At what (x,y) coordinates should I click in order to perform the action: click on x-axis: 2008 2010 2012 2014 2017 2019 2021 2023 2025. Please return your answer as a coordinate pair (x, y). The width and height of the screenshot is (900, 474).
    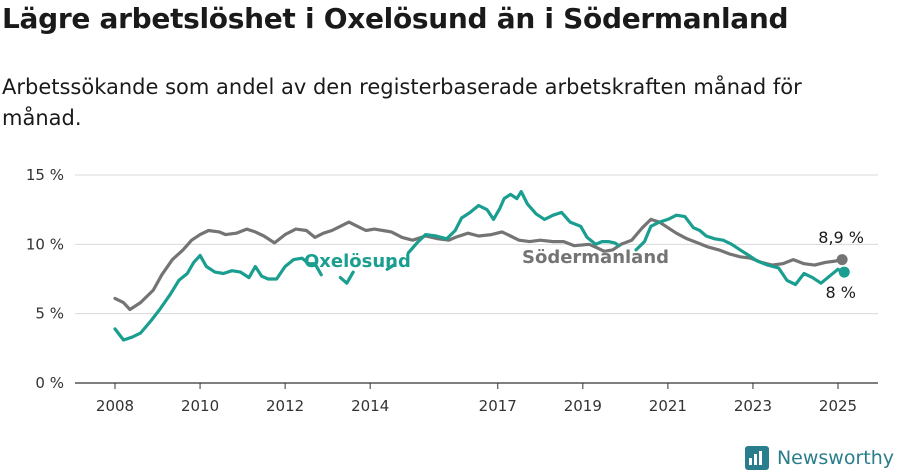
    Looking at the image, I should click on (476, 398).